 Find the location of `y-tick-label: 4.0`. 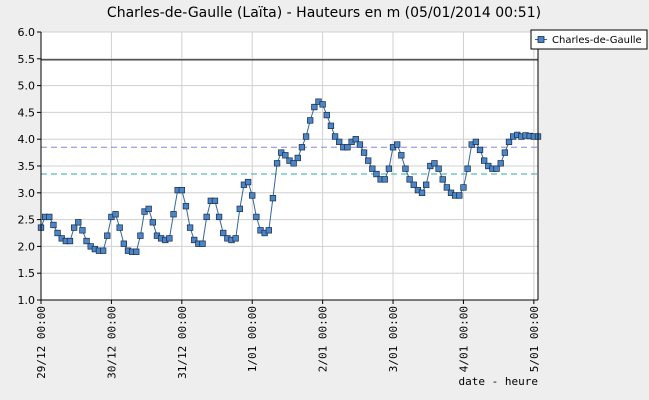

y-tick-label: 4.0 is located at coordinates (27, 139).